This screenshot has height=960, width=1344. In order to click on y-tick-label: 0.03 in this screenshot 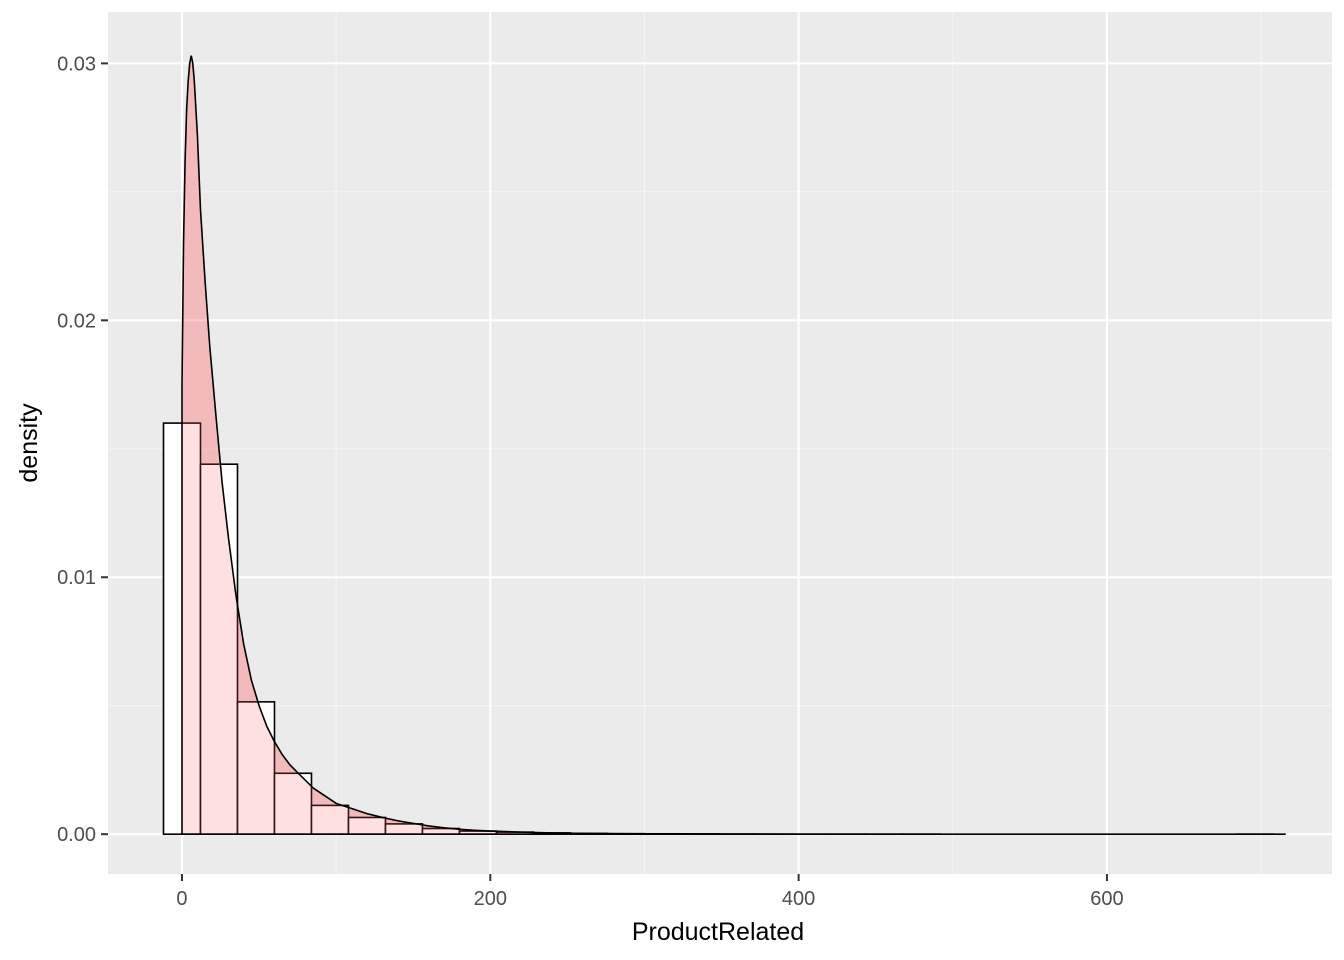, I will do `click(76, 64)`.